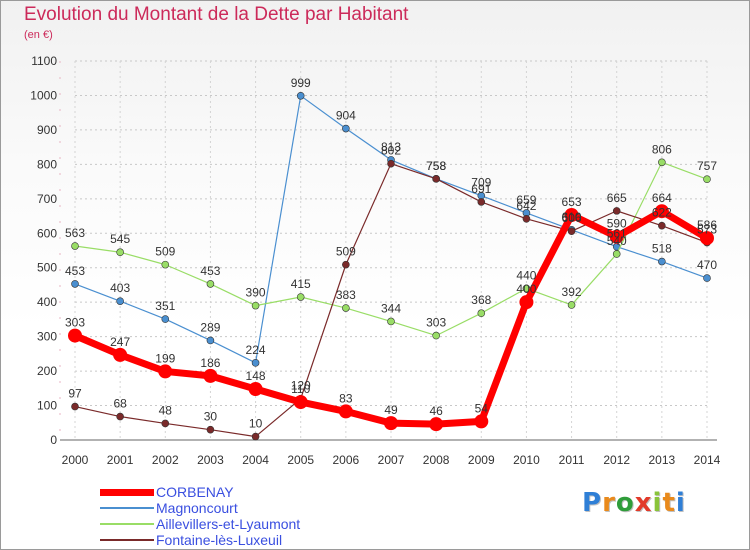 Image resolution: width=750 pixels, height=550 pixels. I want to click on data-label: 390, so click(256, 293).